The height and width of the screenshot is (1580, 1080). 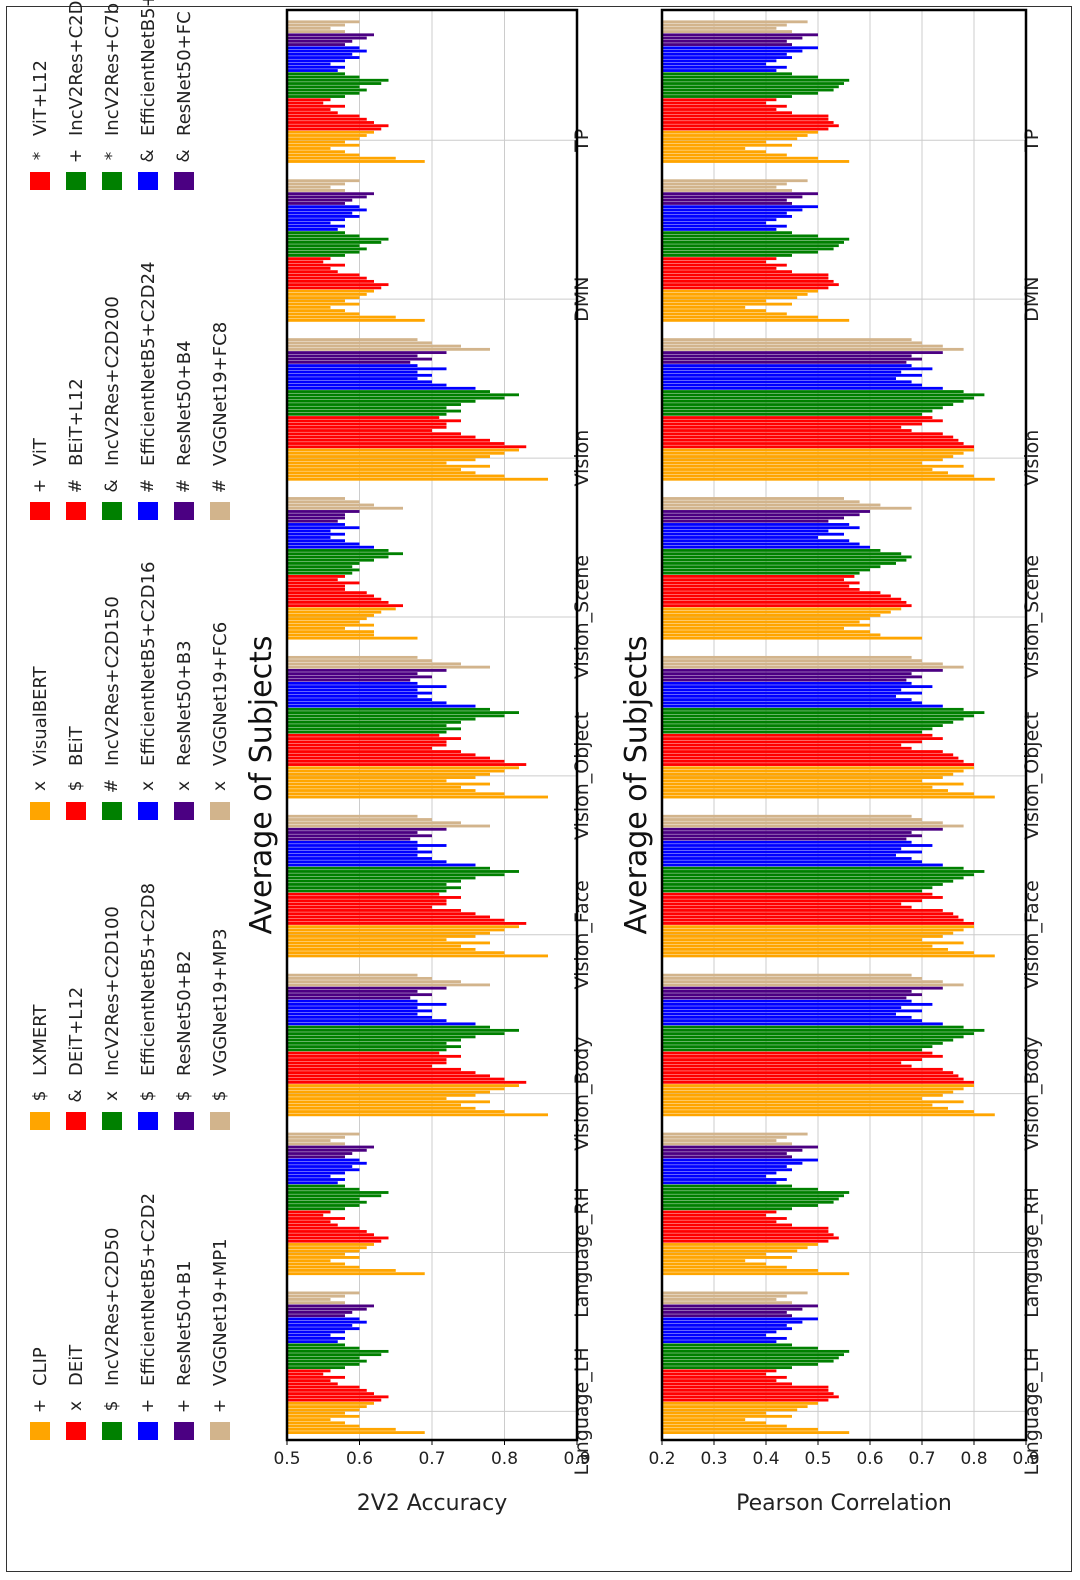 I want to click on legend-marker: &, so click(x=112, y=485).